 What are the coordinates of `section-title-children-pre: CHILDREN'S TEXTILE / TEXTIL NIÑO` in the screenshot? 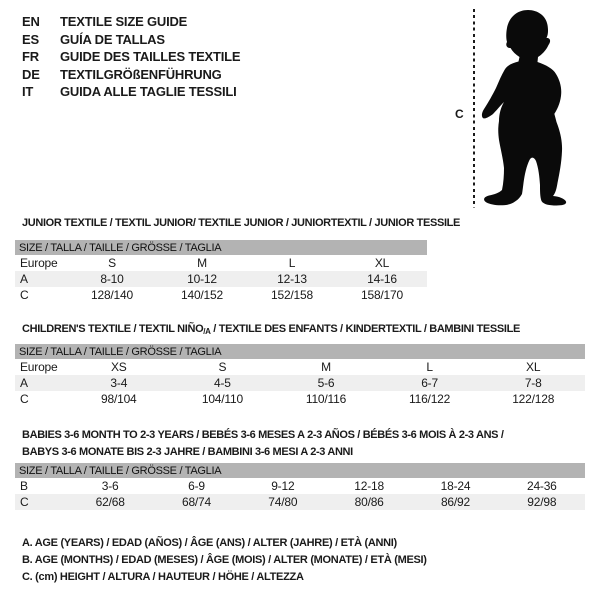 It's located at (113, 329).